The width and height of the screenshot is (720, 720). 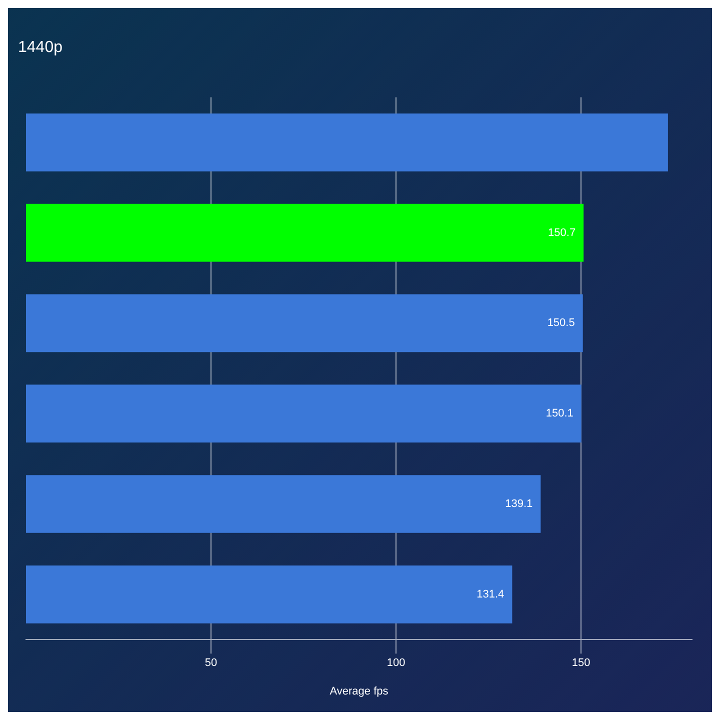 What do you see at coordinates (40, 47) in the screenshot?
I see `chart-title: 1440p` at bounding box center [40, 47].